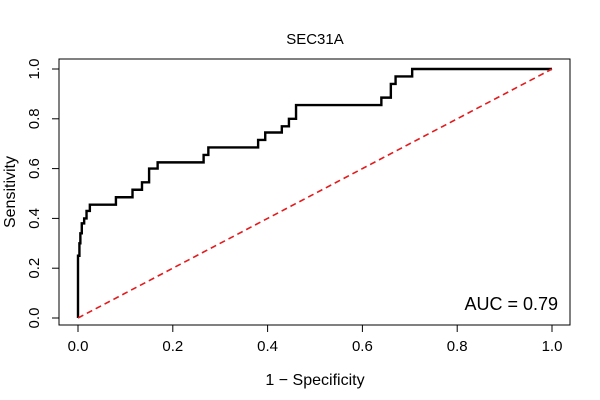 The width and height of the screenshot is (600, 400). Describe the element at coordinates (267, 346) in the screenshot. I see `x-tick-label: 0.4` at that location.